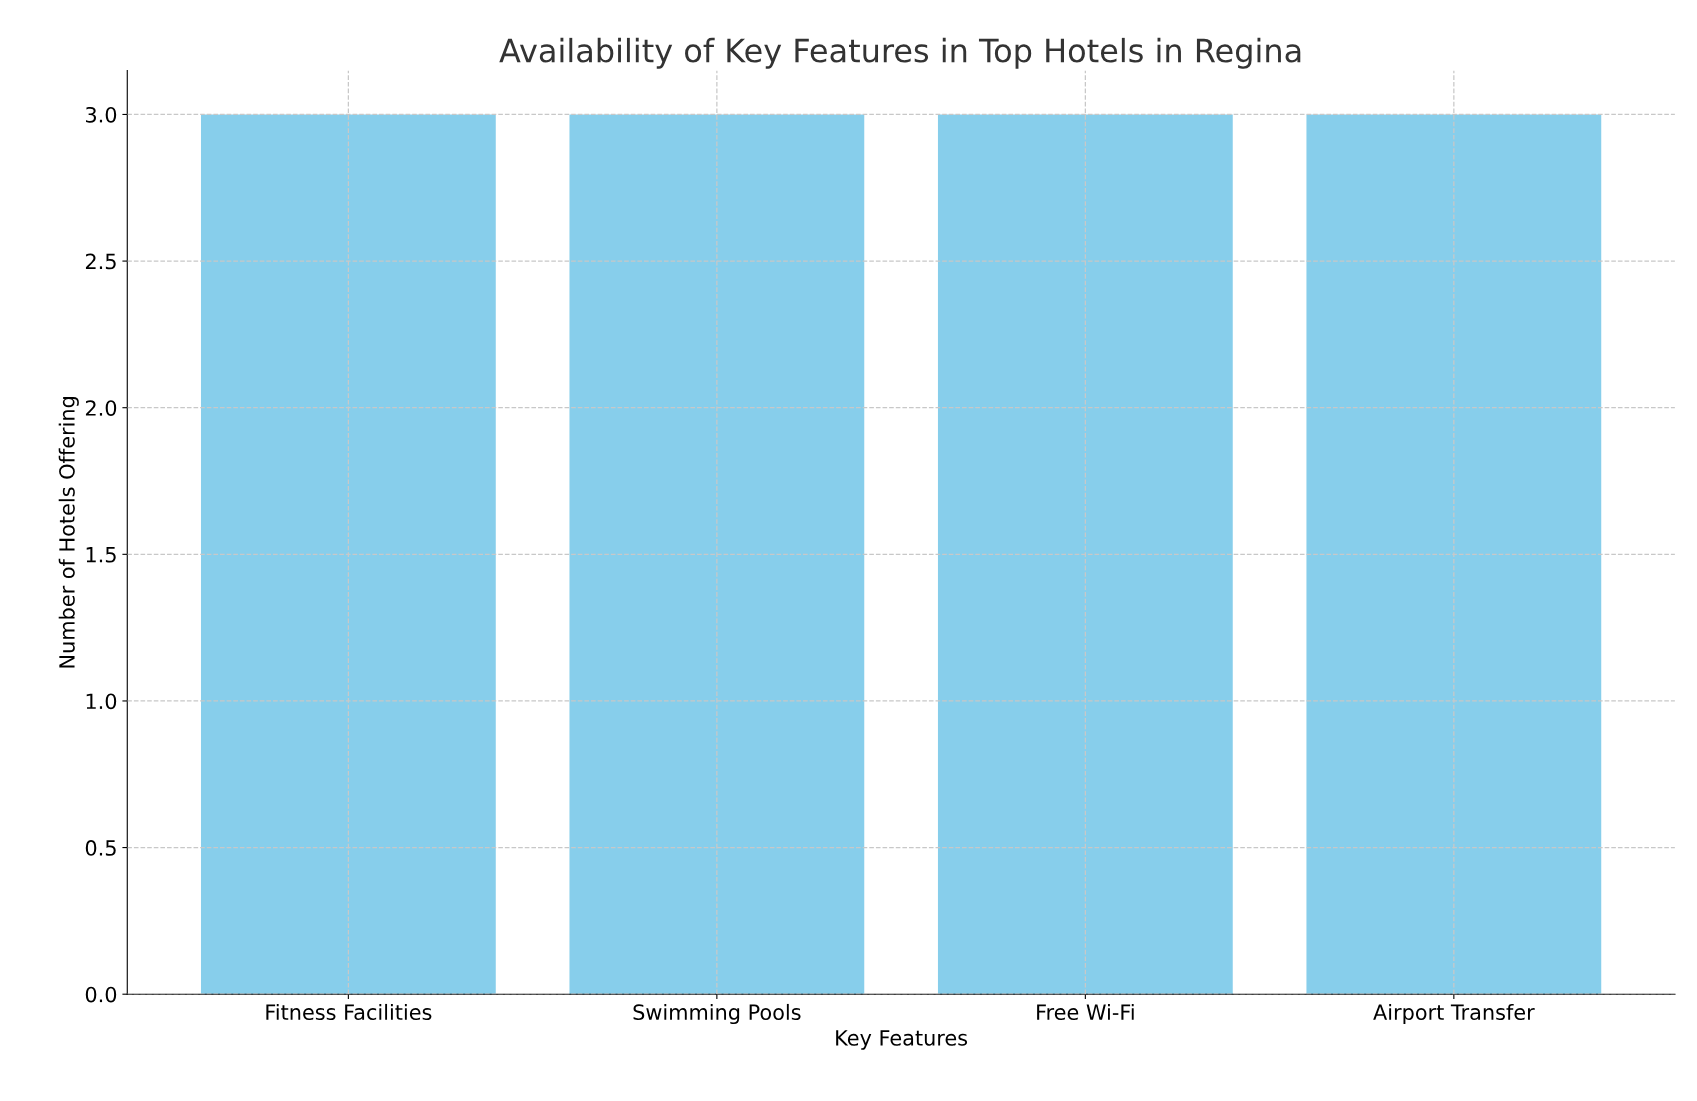  What do you see at coordinates (1454, 1014) in the screenshot?
I see `x-tick-label: Airport Transfer` at bounding box center [1454, 1014].